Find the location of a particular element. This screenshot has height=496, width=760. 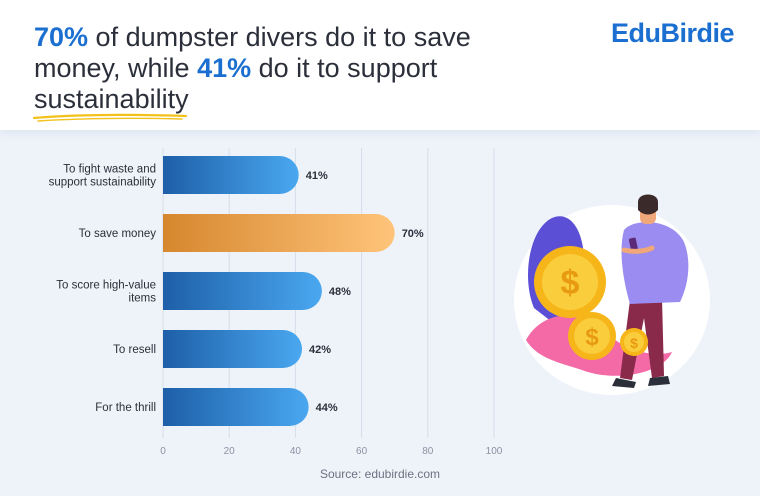

person-figure is located at coordinates (650, 291).